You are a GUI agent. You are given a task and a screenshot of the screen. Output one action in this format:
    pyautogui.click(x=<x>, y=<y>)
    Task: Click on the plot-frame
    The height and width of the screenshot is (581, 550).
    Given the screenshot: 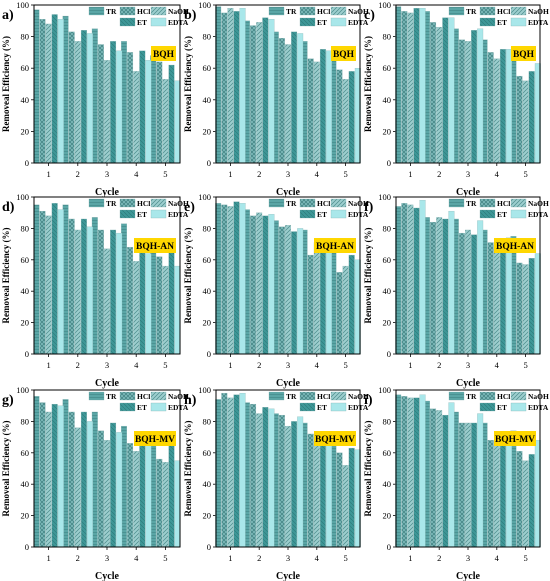 What is the action you would take?
    pyautogui.click(x=468, y=468)
    